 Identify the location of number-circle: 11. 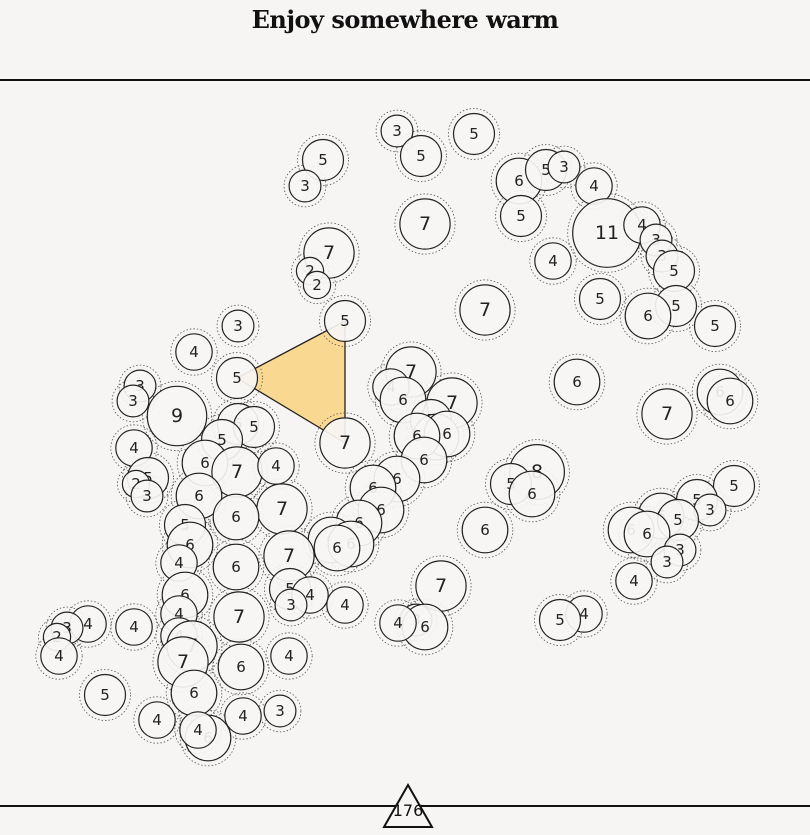
(607, 233).